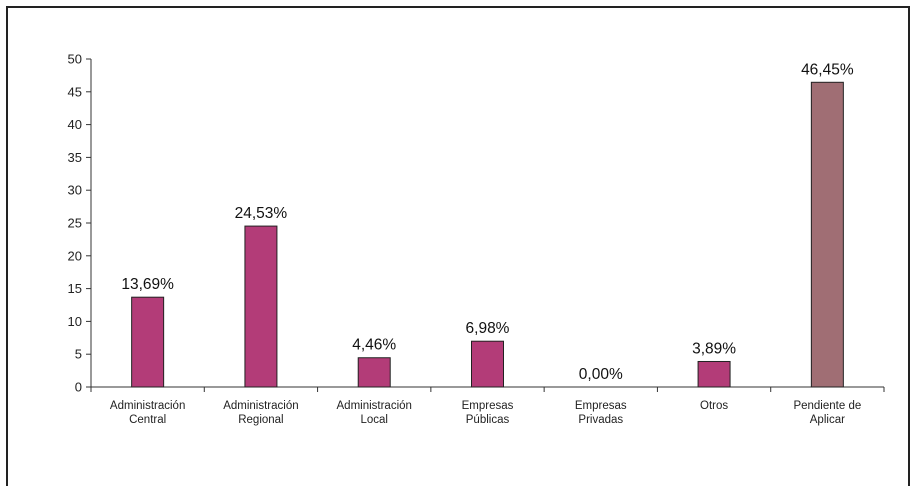 The height and width of the screenshot is (486, 918). I want to click on x-category-label: Central, so click(147, 420).